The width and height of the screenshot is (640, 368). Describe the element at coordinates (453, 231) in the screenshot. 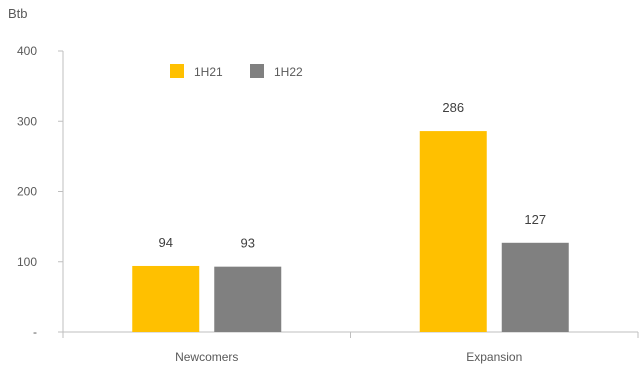

I see `bar-1h21-expansion` at that location.